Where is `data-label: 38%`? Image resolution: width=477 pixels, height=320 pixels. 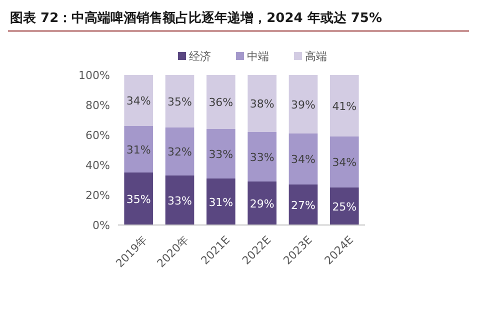
data-label: 38% is located at coordinates (262, 104).